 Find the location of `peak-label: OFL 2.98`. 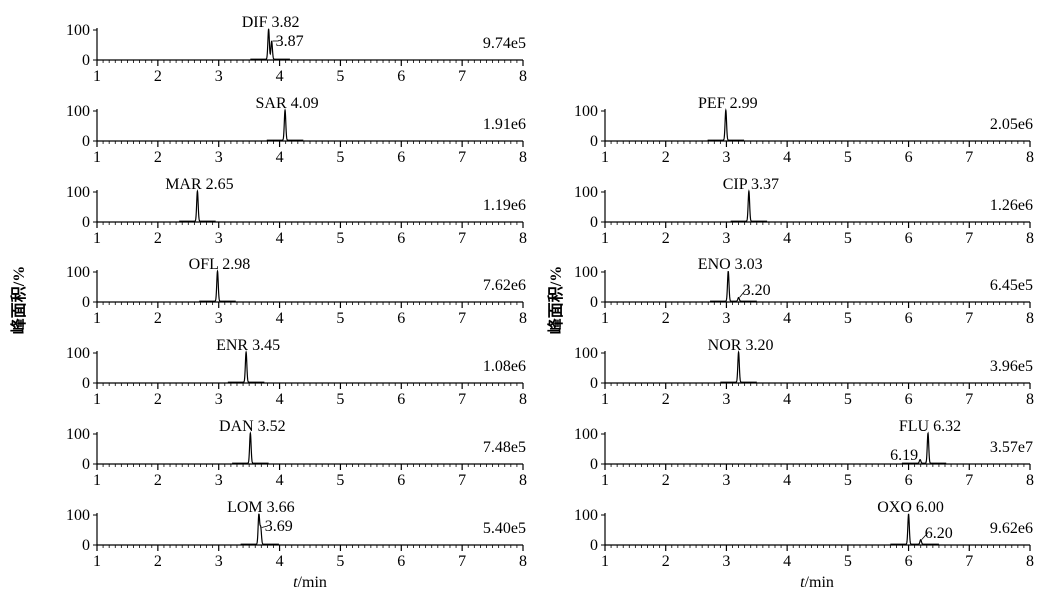

peak-label: OFL 2.98 is located at coordinates (220, 264).